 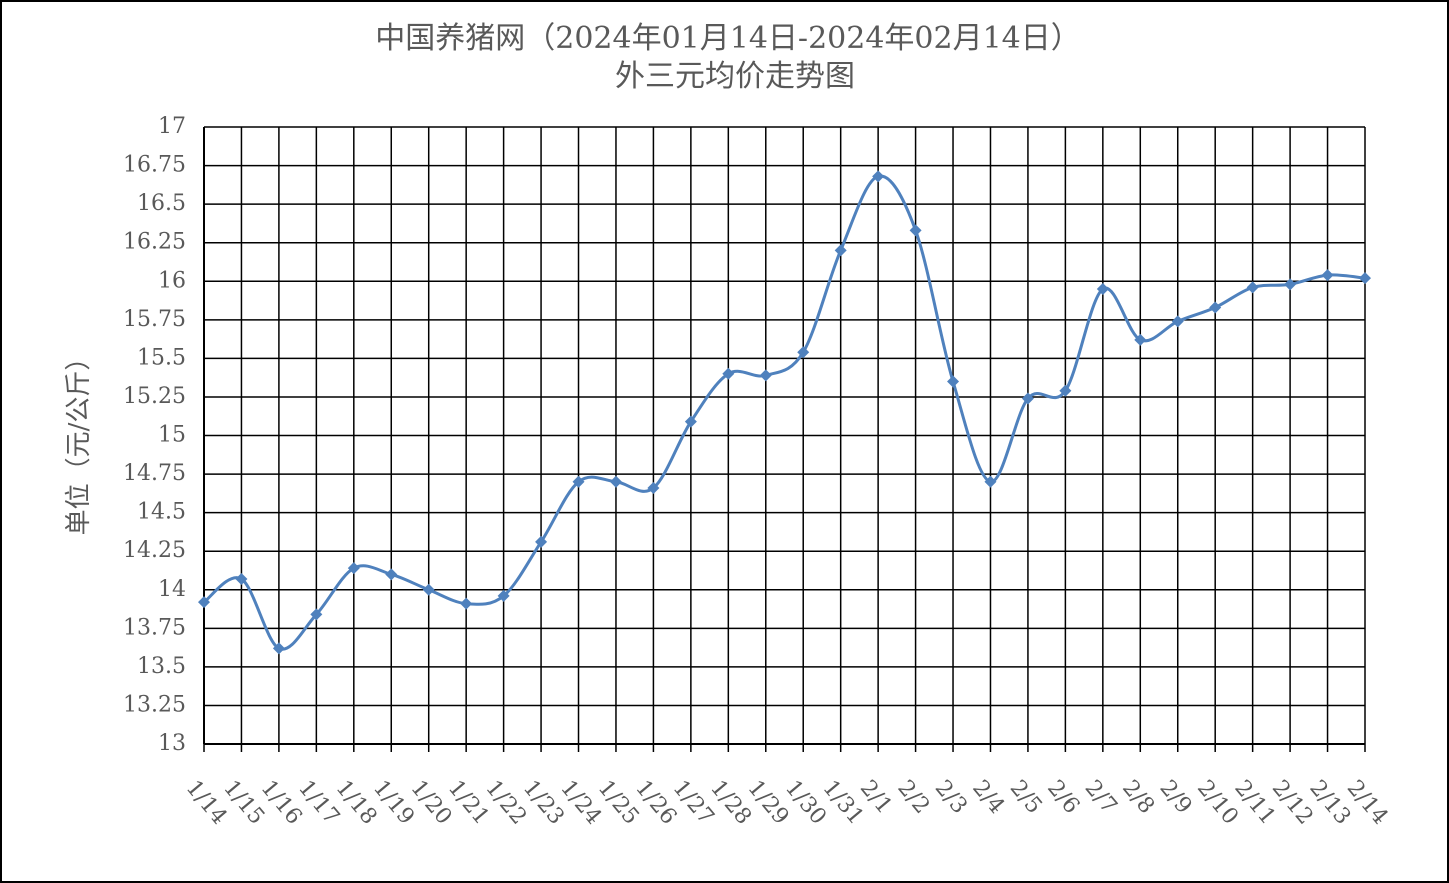 I want to click on y-tick-label: 14, so click(x=172, y=589).